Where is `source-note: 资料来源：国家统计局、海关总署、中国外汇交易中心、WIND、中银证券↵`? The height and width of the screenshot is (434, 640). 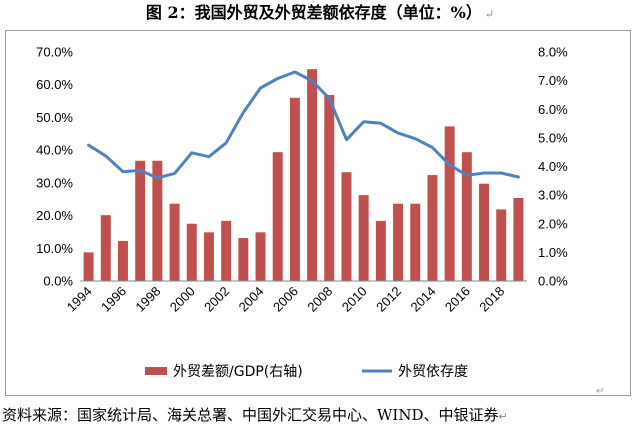
source-note: 资料来源：国家统计局、海关总署、中国外汇交易中心、WIND、中银证券↵ is located at coordinates (320, 416).